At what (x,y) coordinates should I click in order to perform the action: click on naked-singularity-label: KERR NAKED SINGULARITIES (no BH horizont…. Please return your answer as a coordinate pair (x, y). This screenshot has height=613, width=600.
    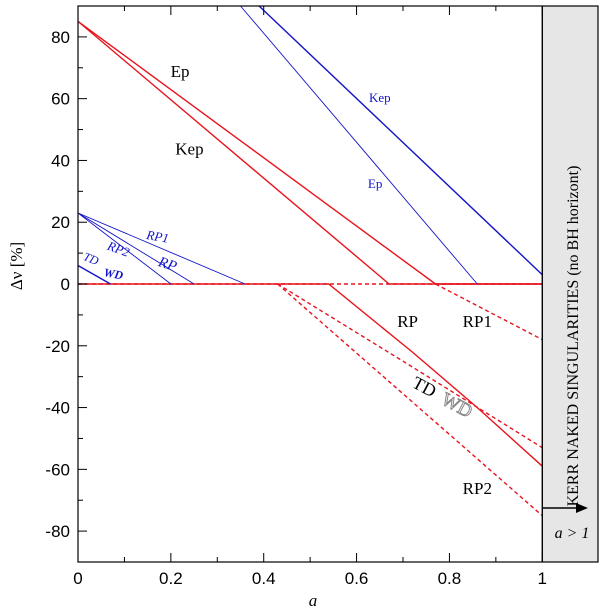
    Looking at the image, I should click on (573, 336).